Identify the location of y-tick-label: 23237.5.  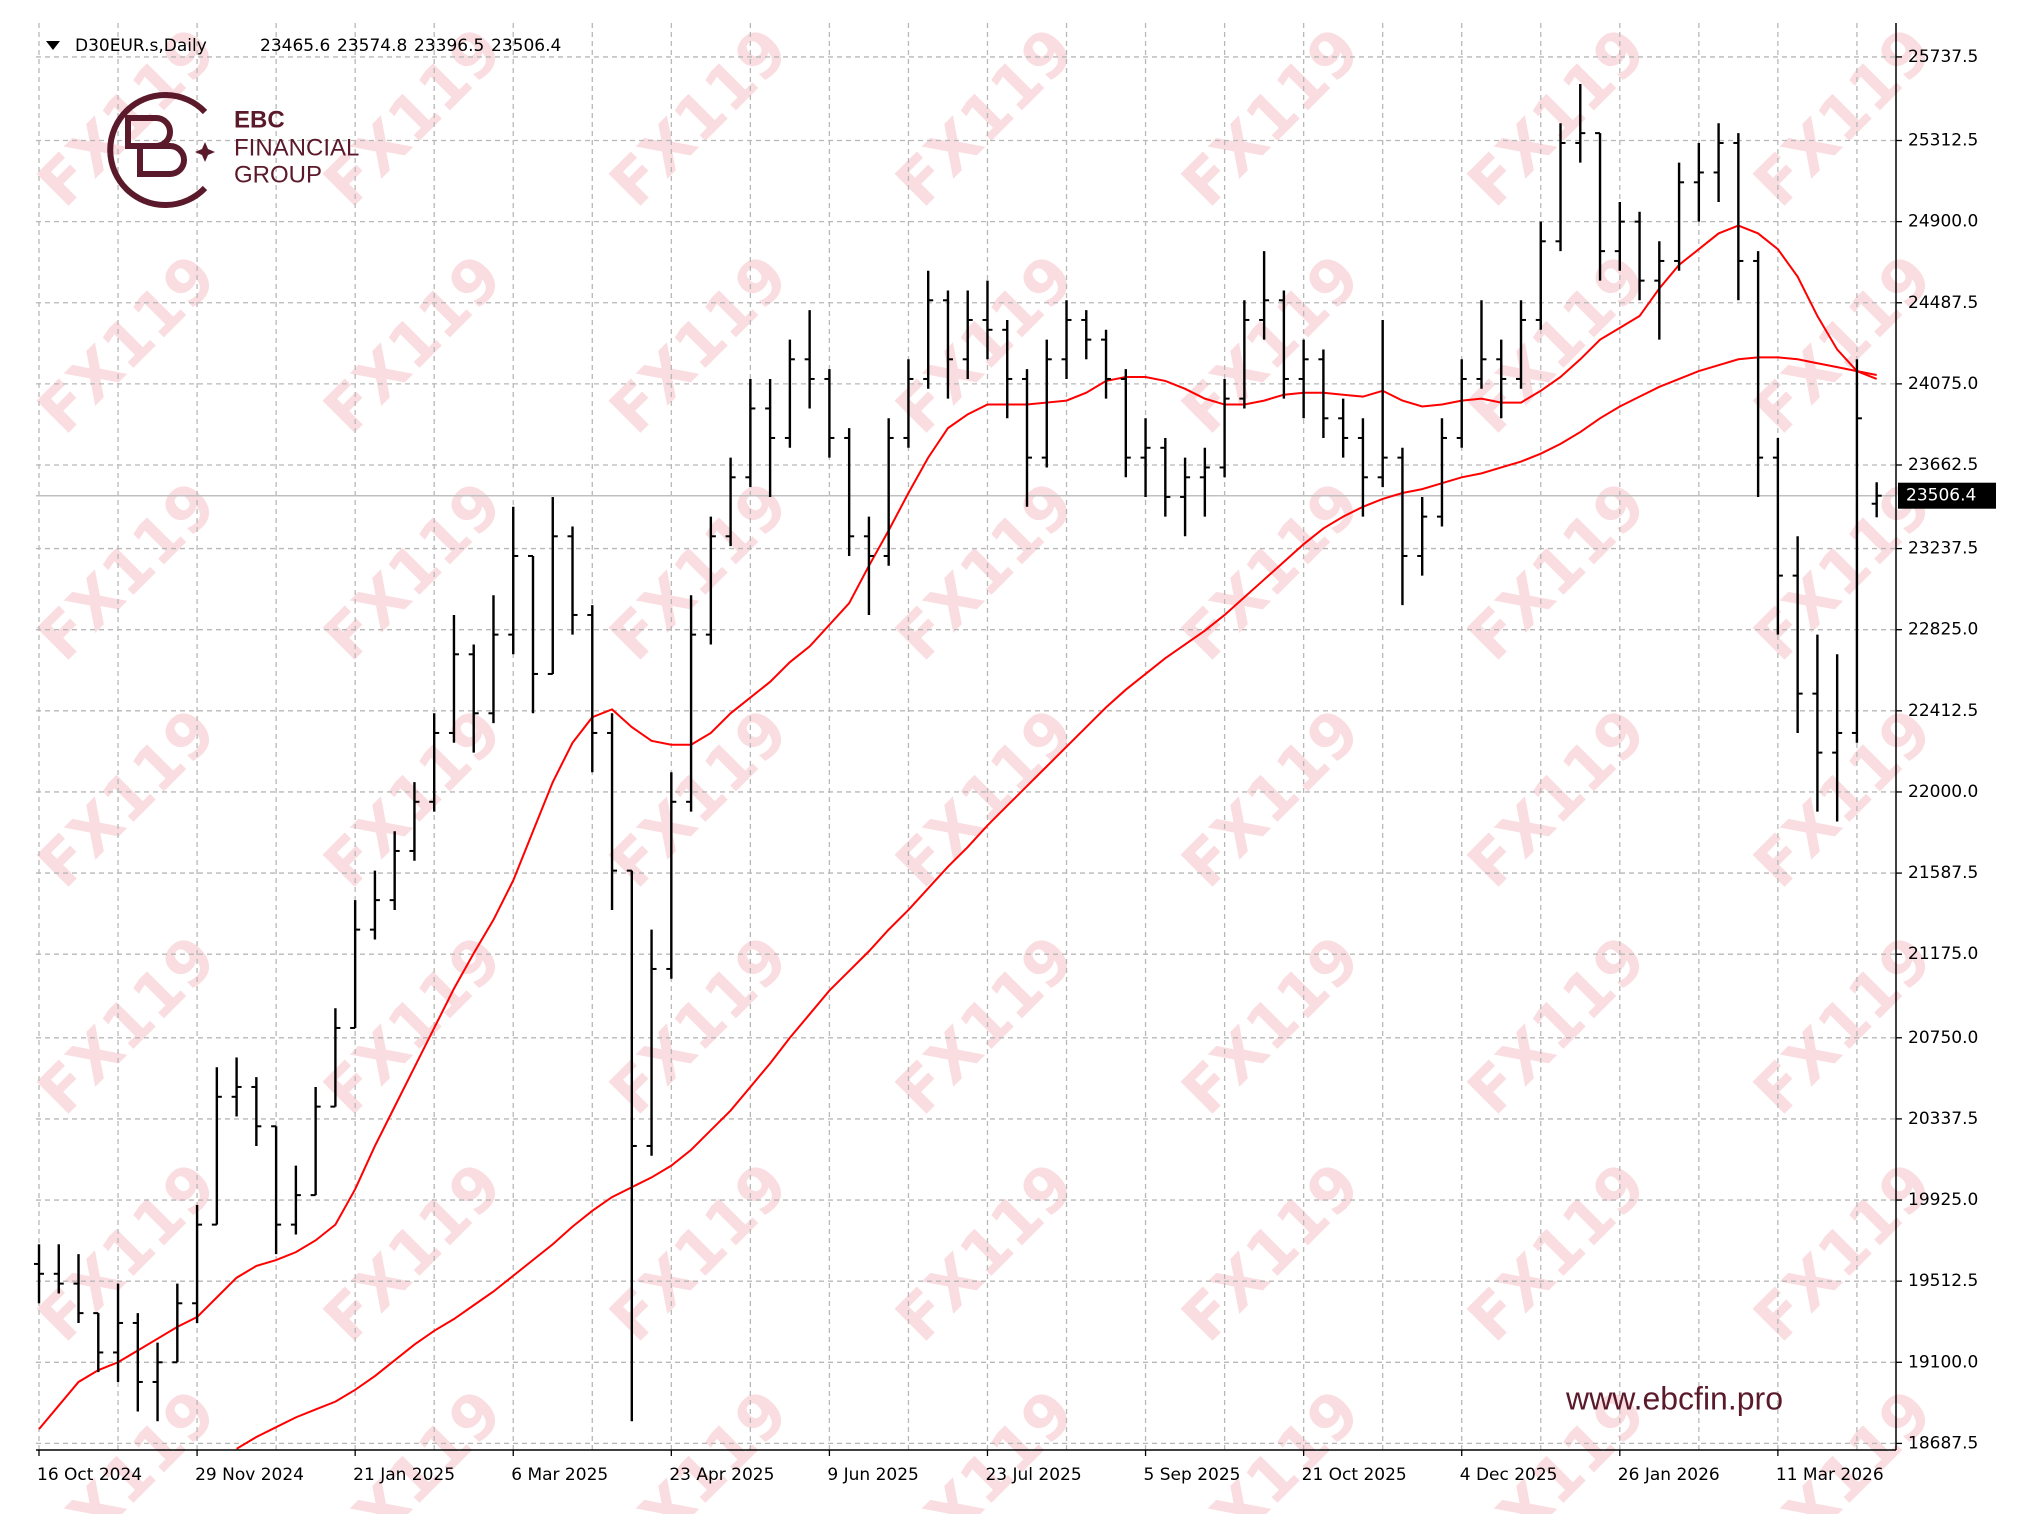
(1943, 549).